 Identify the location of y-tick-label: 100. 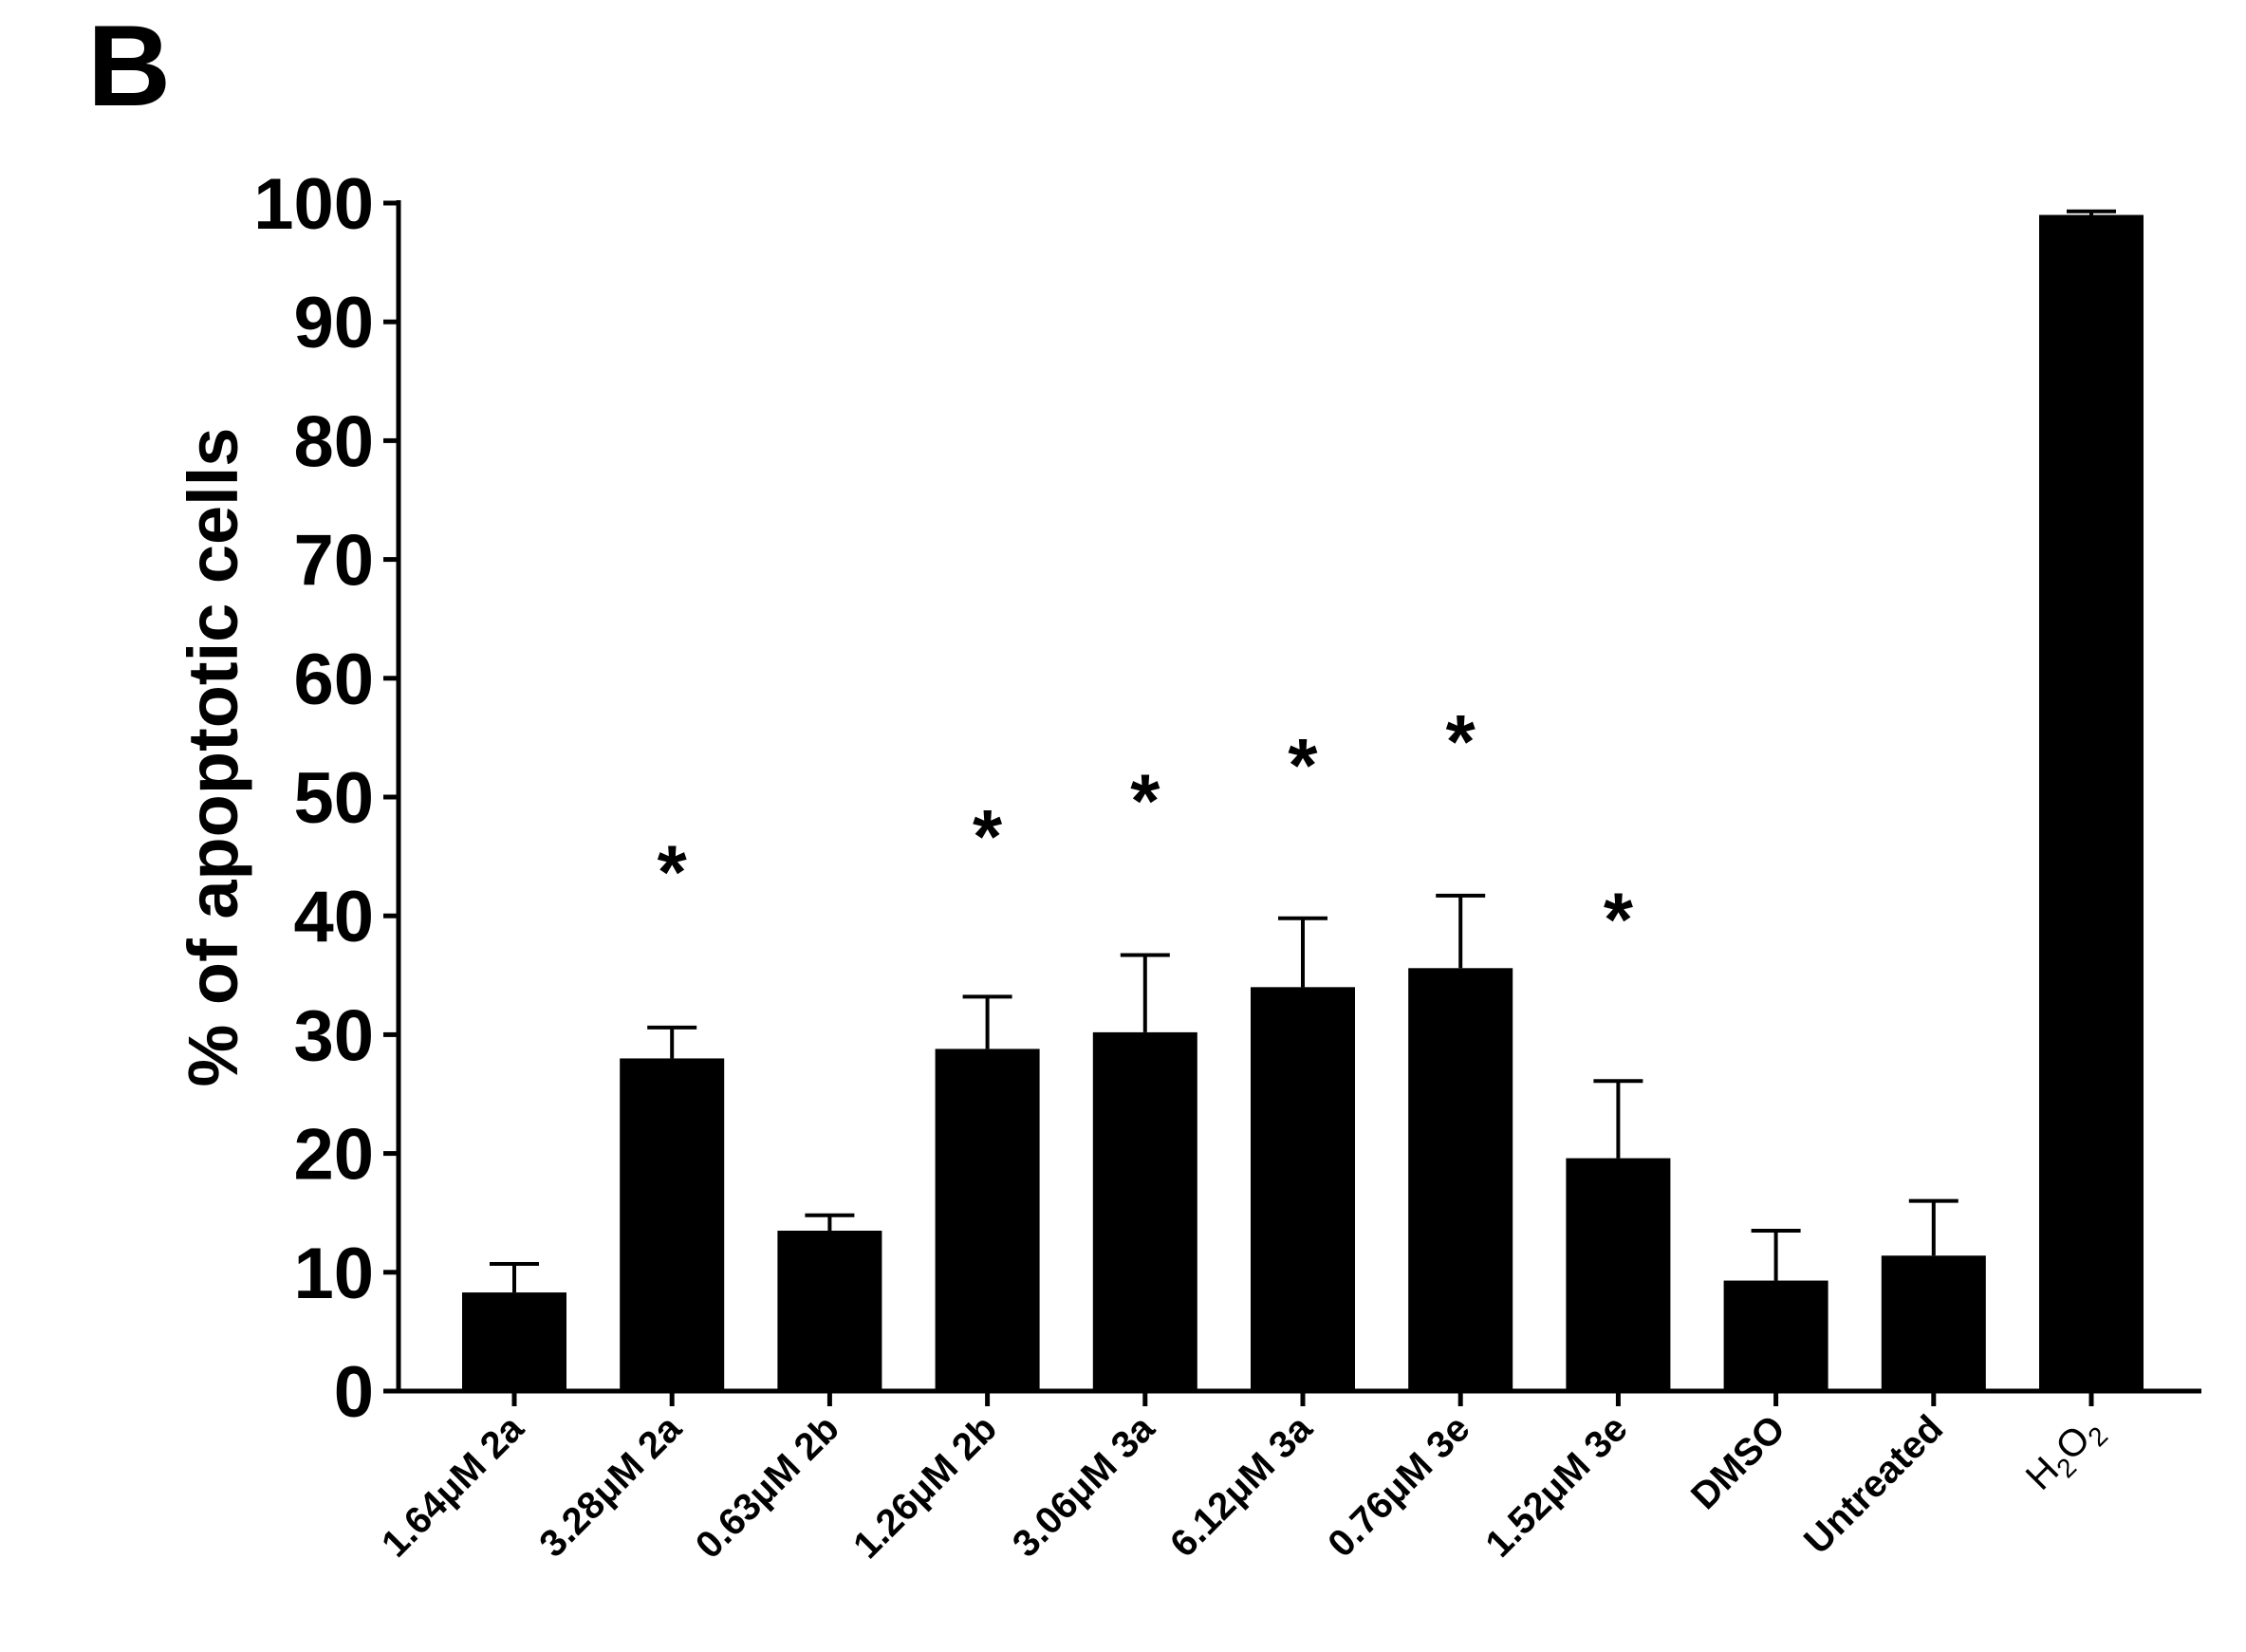
(313, 204).